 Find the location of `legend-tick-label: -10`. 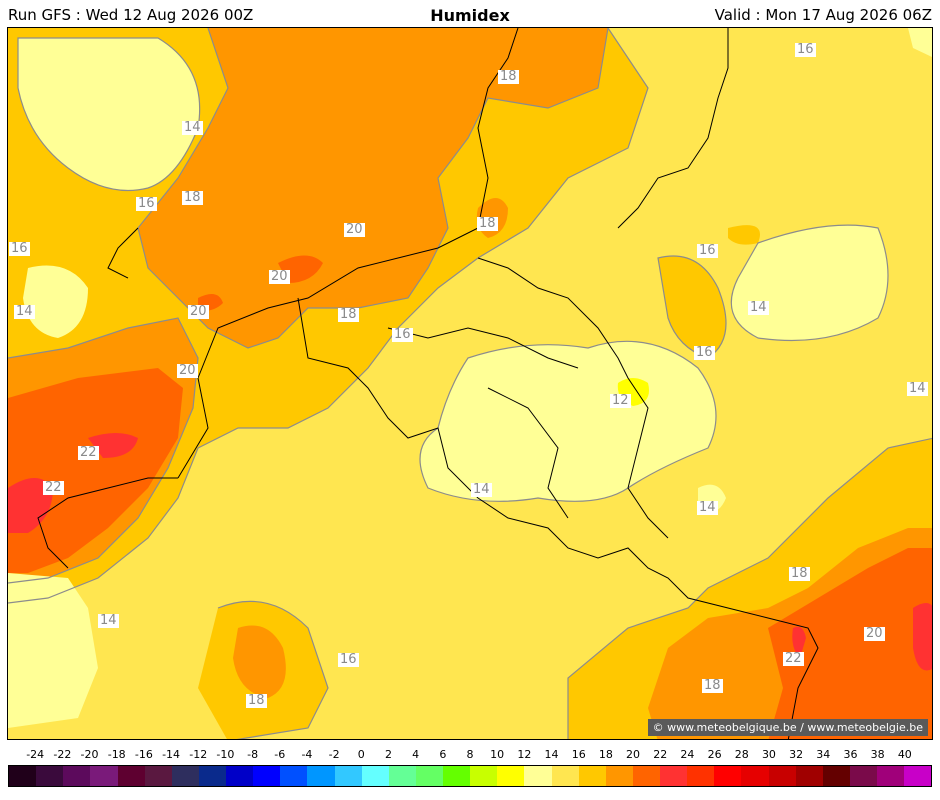

legend-tick-label: -10 is located at coordinates (225, 754).